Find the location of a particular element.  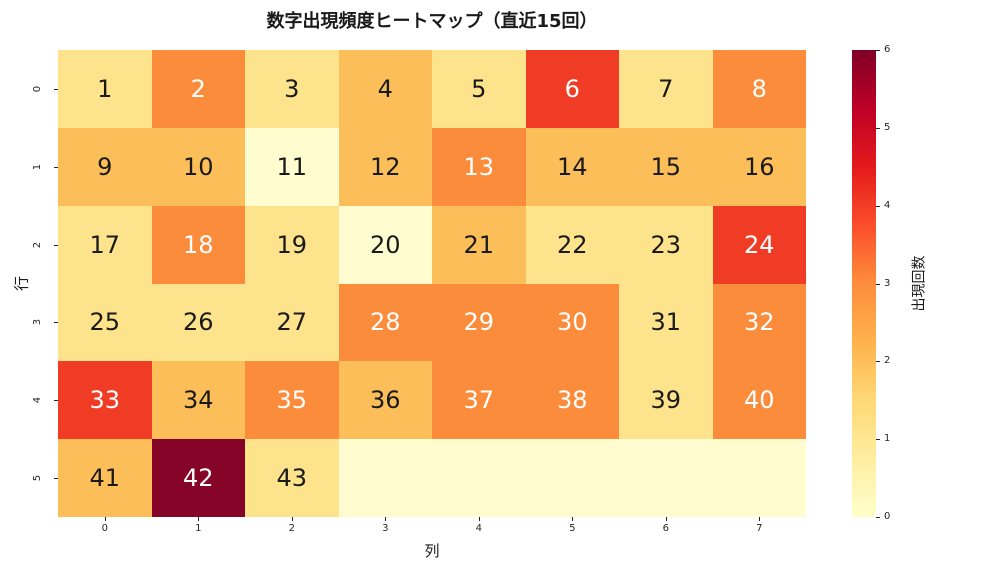

heatmap-cell: 36 is located at coordinates (385, 400).